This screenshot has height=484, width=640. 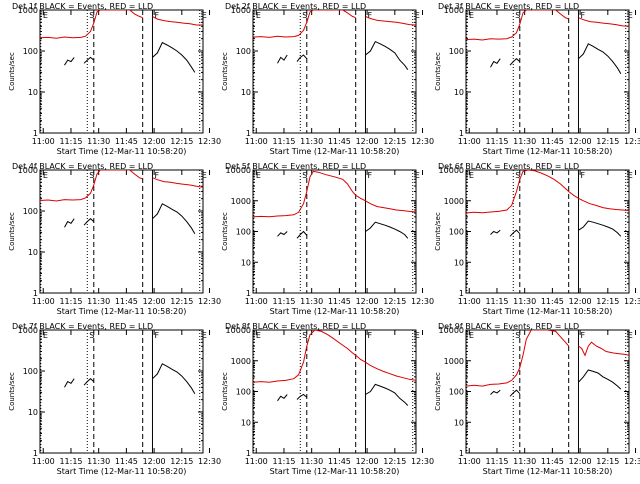 What do you see at coordinates (508, 326) in the screenshot?
I see `panel-title: Det 9f BLACK = Events, RED = LLD` at bounding box center [508, 326].